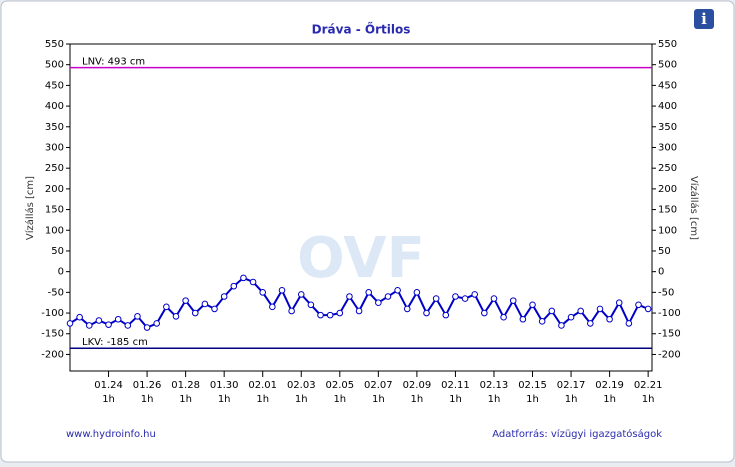  Describe the element at coordinates (54, 147) in the screenshot. I see `y-tick-label: 300` at that location.